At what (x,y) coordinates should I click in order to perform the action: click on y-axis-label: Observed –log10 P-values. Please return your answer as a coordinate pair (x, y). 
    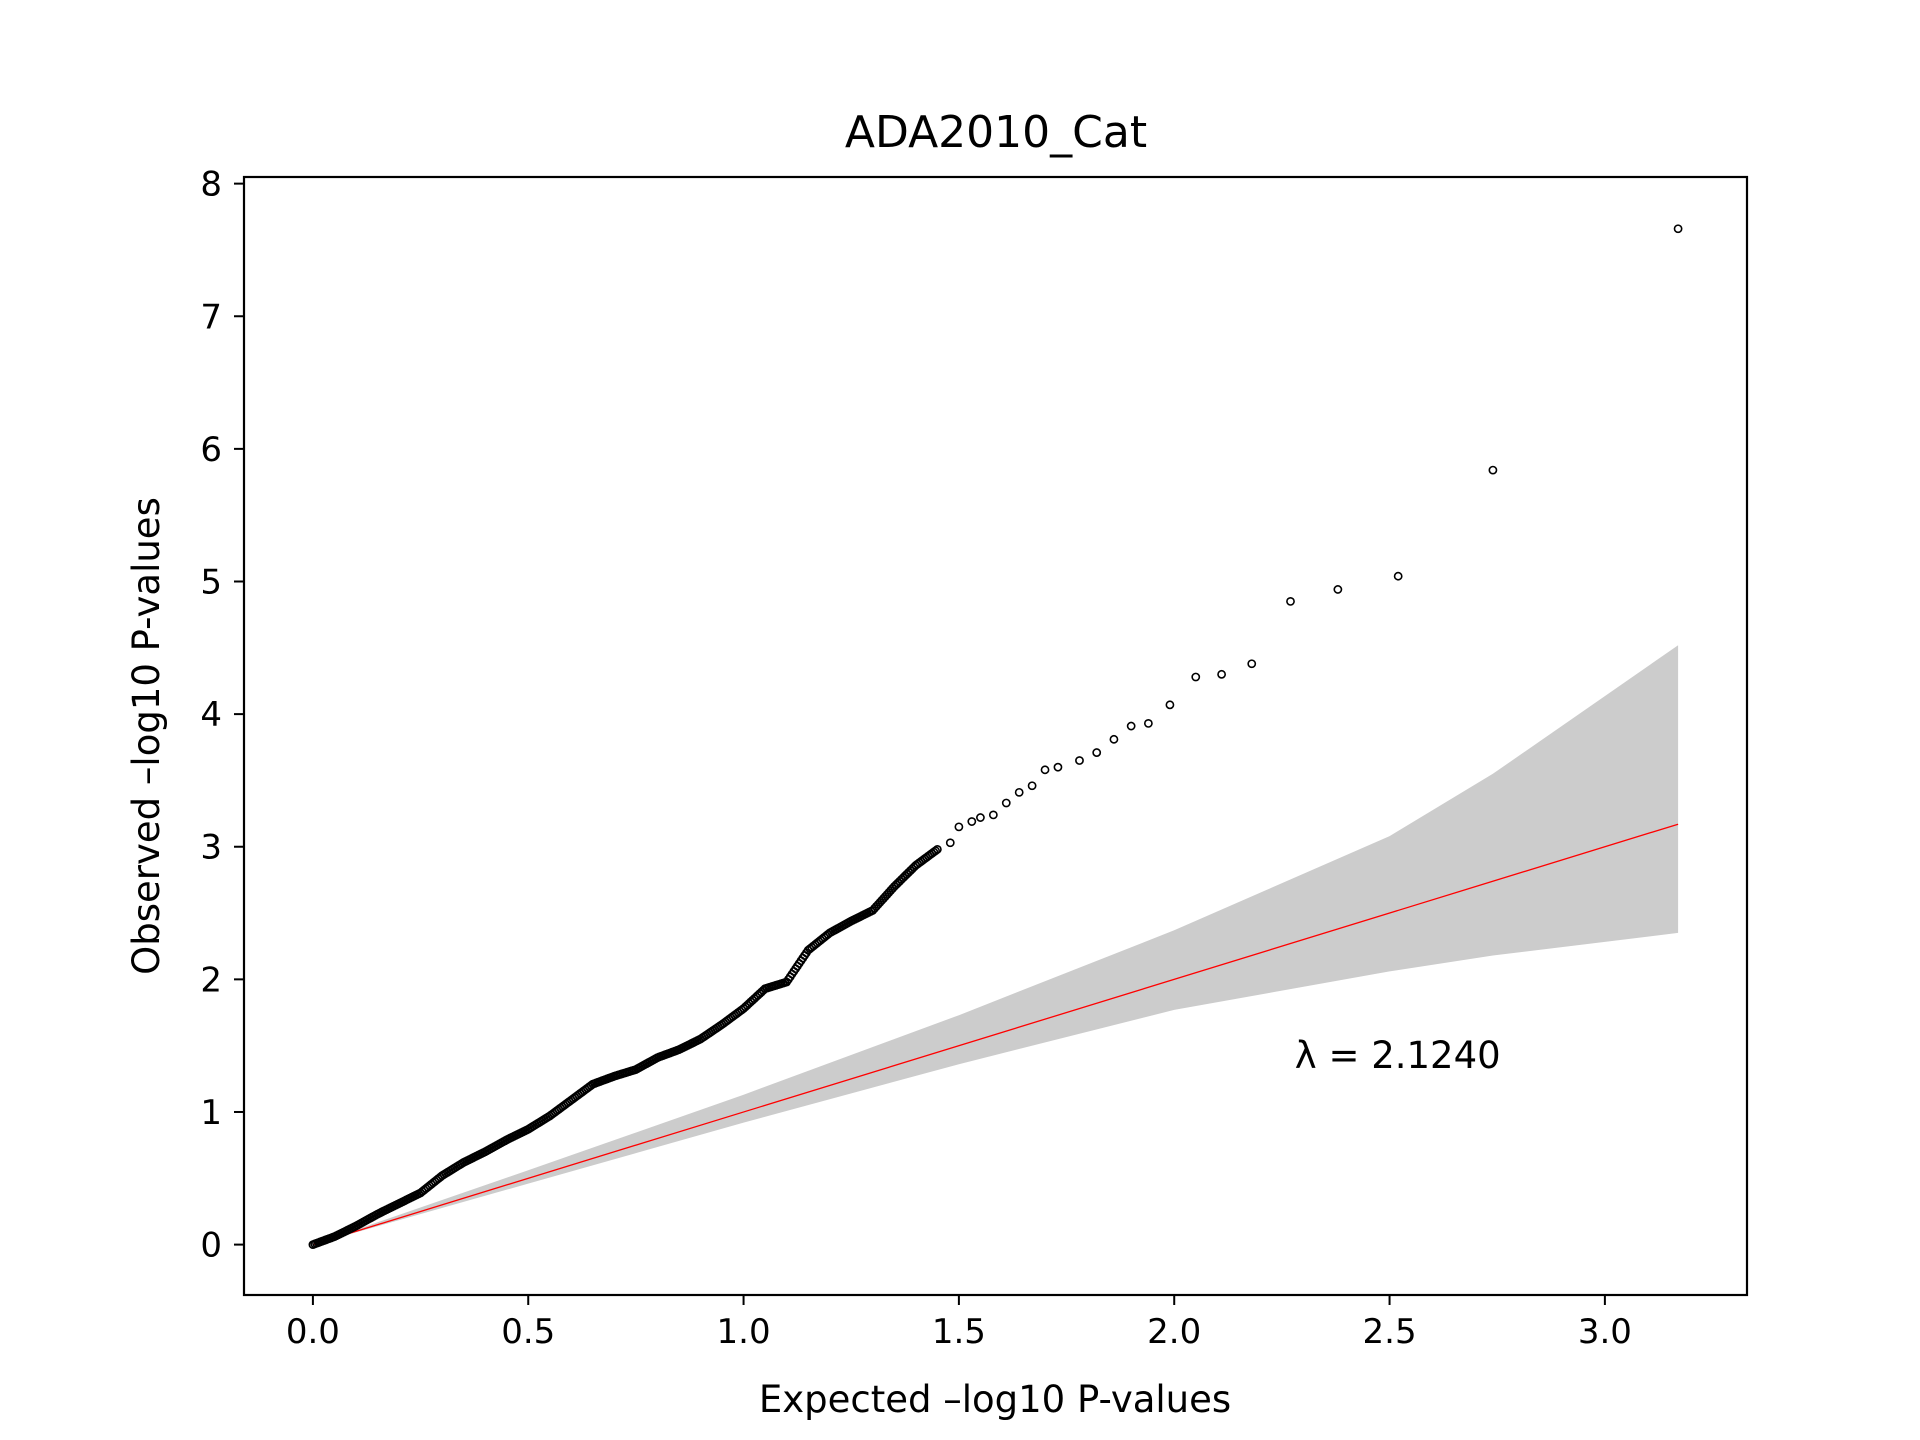
    Looking at the image, I should click on (146, 736).